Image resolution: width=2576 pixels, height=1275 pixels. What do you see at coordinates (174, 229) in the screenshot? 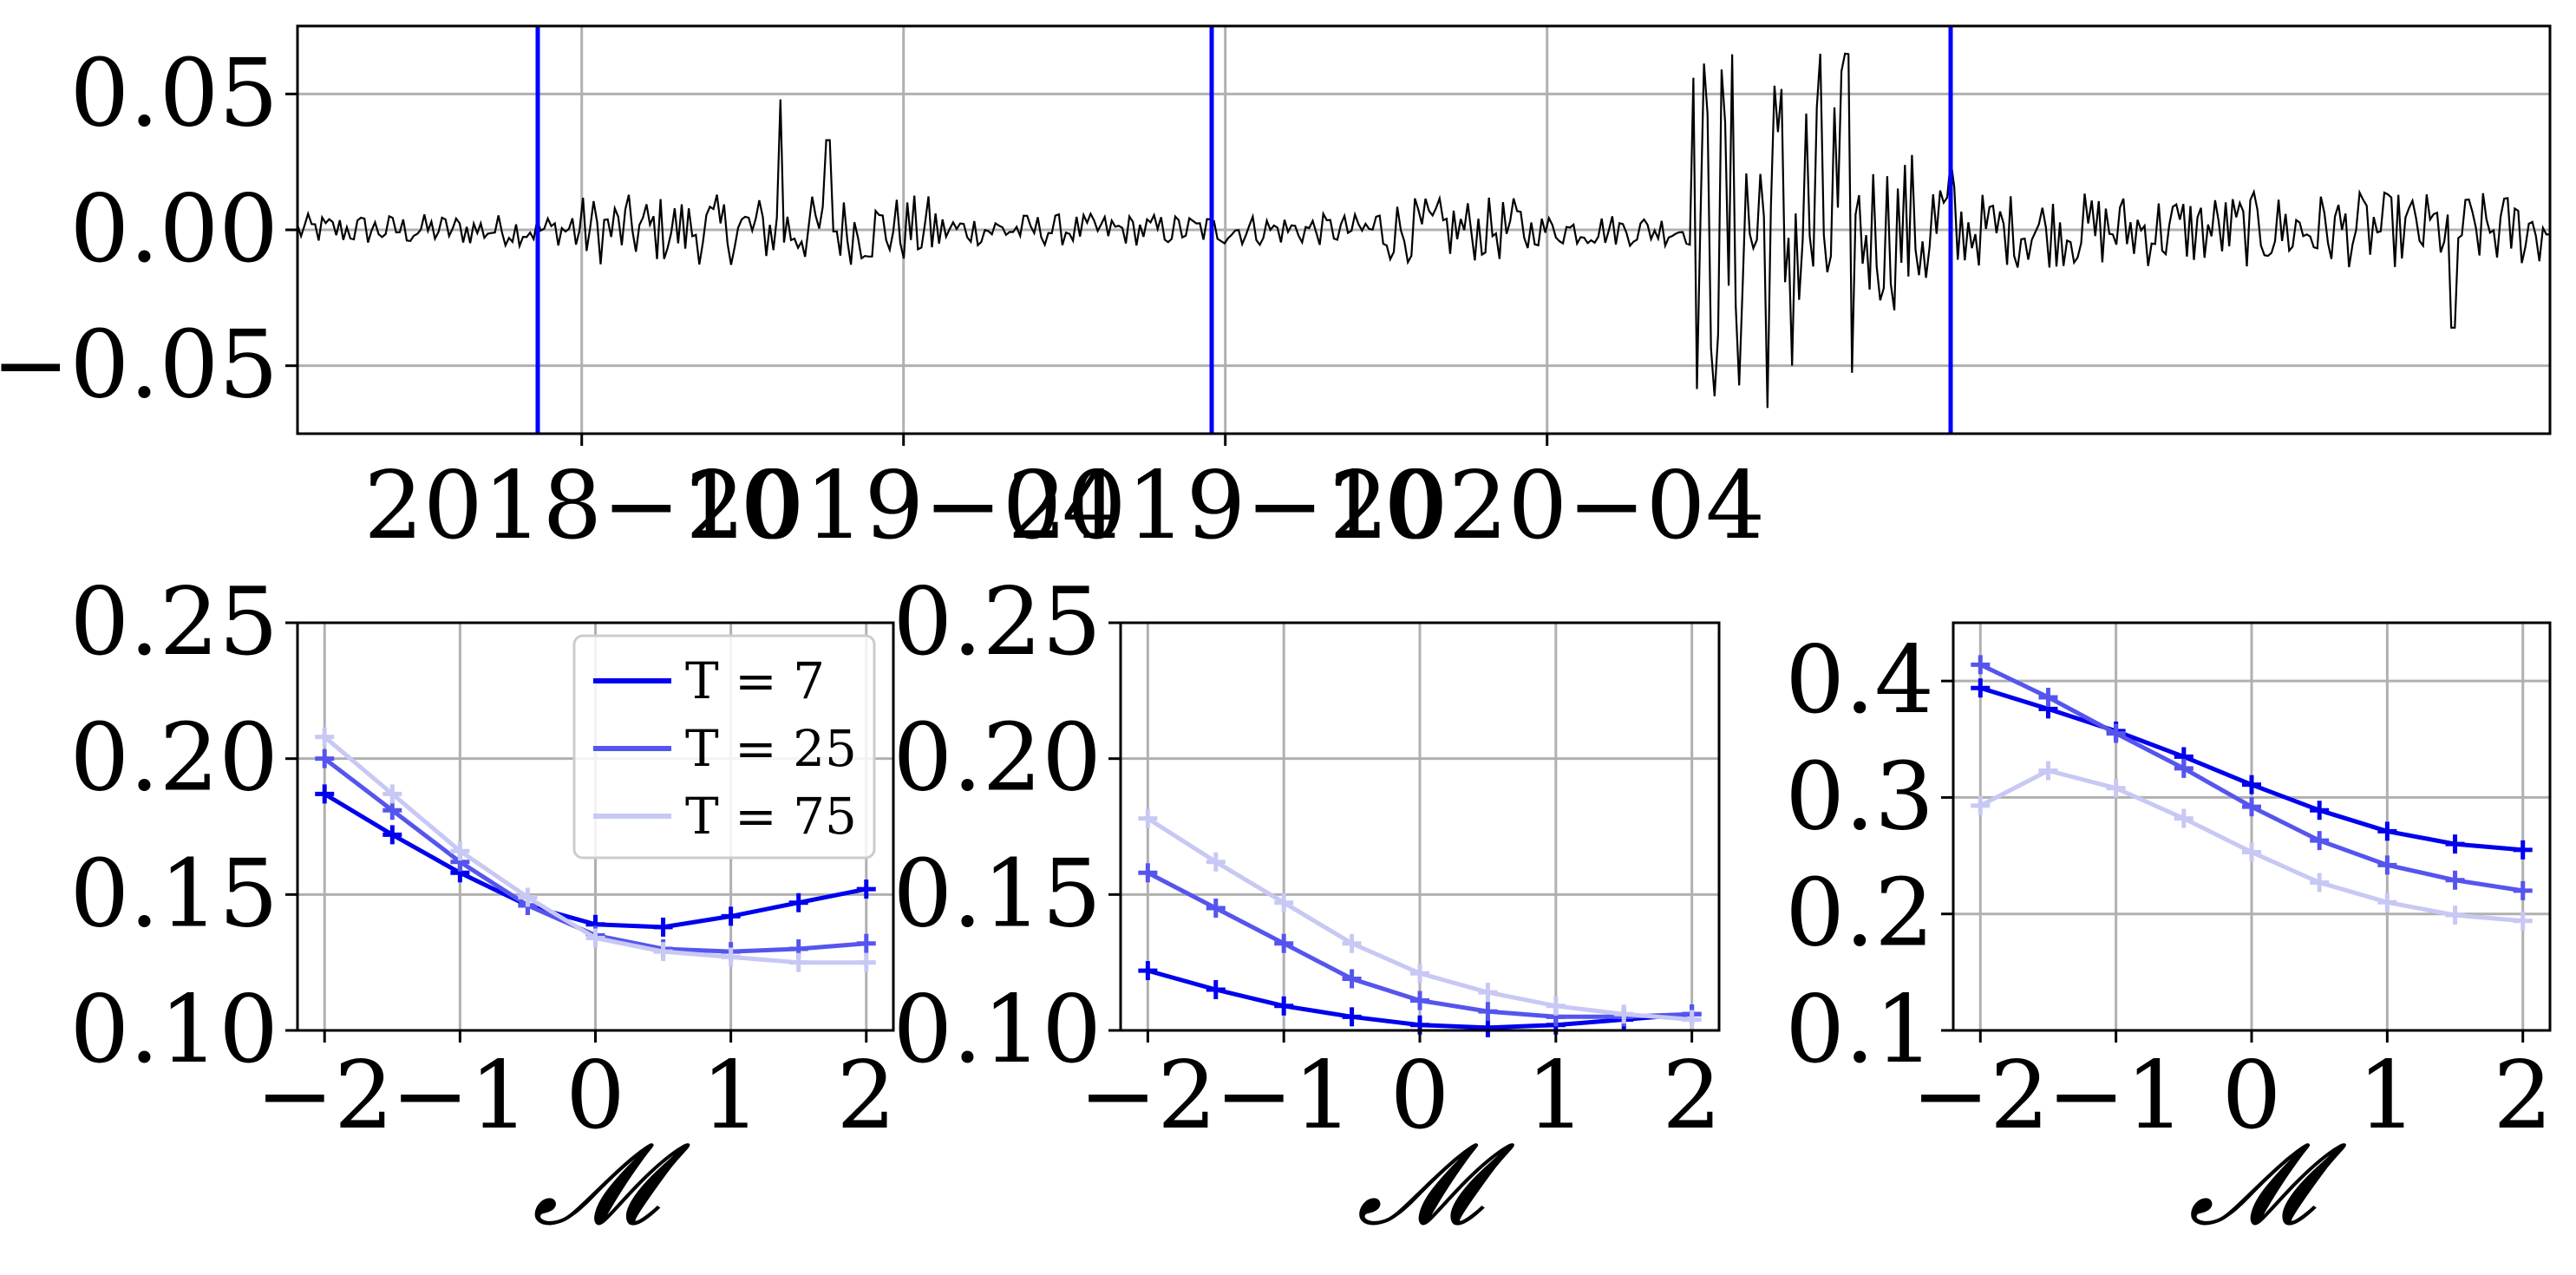
I see `y-tick-label: 0.00` at bounding box center [174, 229].